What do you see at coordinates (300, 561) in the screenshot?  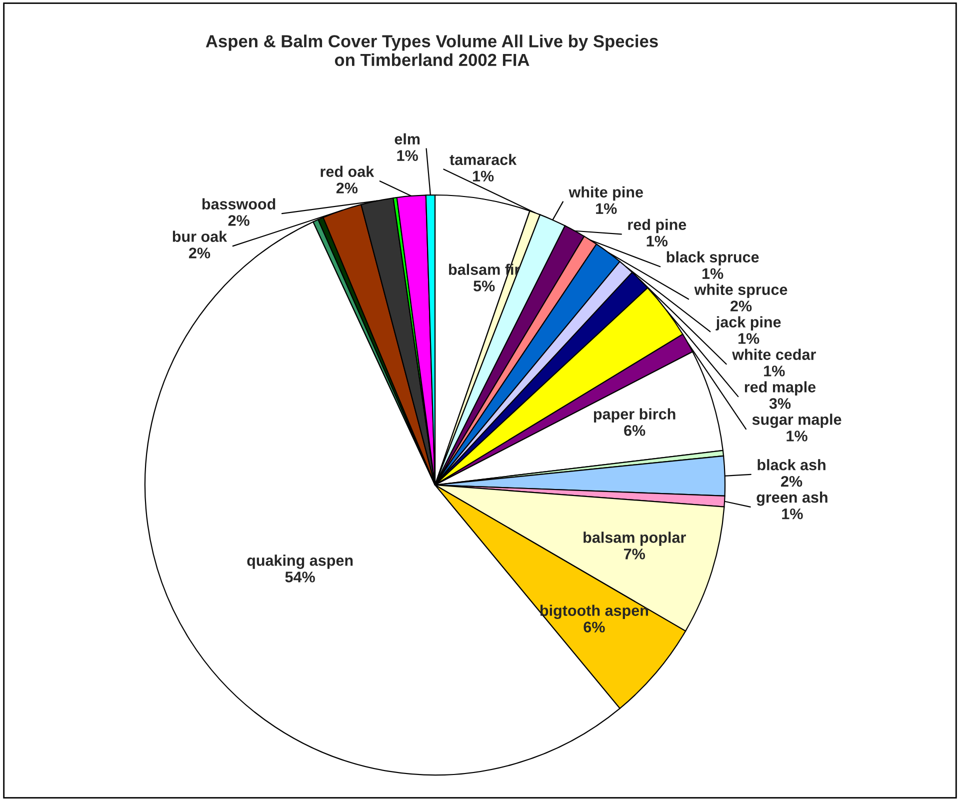 I see `slice-label: quaking aspen` at bounding box center [300, 561].